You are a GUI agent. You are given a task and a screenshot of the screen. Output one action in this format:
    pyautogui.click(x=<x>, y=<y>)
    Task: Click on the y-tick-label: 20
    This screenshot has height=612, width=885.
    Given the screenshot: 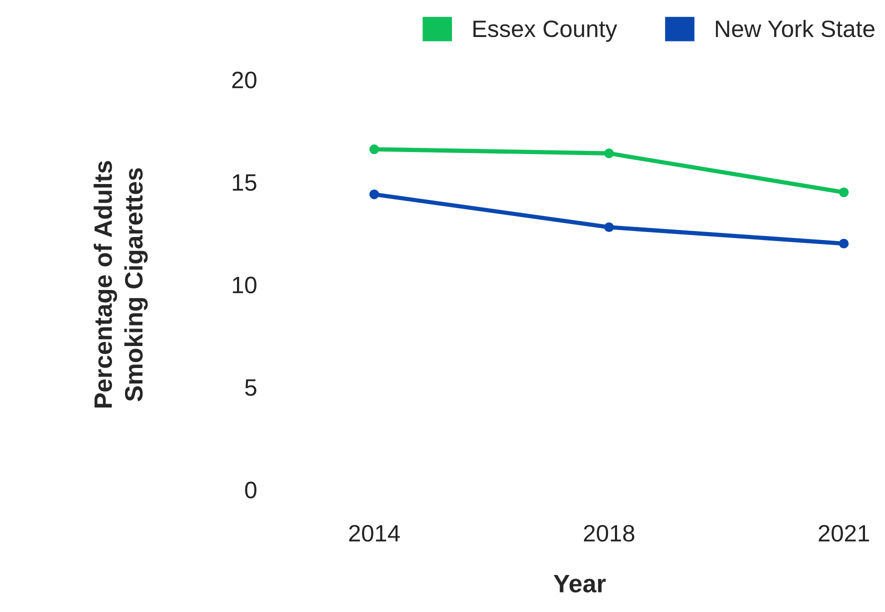 What is the action you would take?
    pyautogui.click(x=244, y=80)
    